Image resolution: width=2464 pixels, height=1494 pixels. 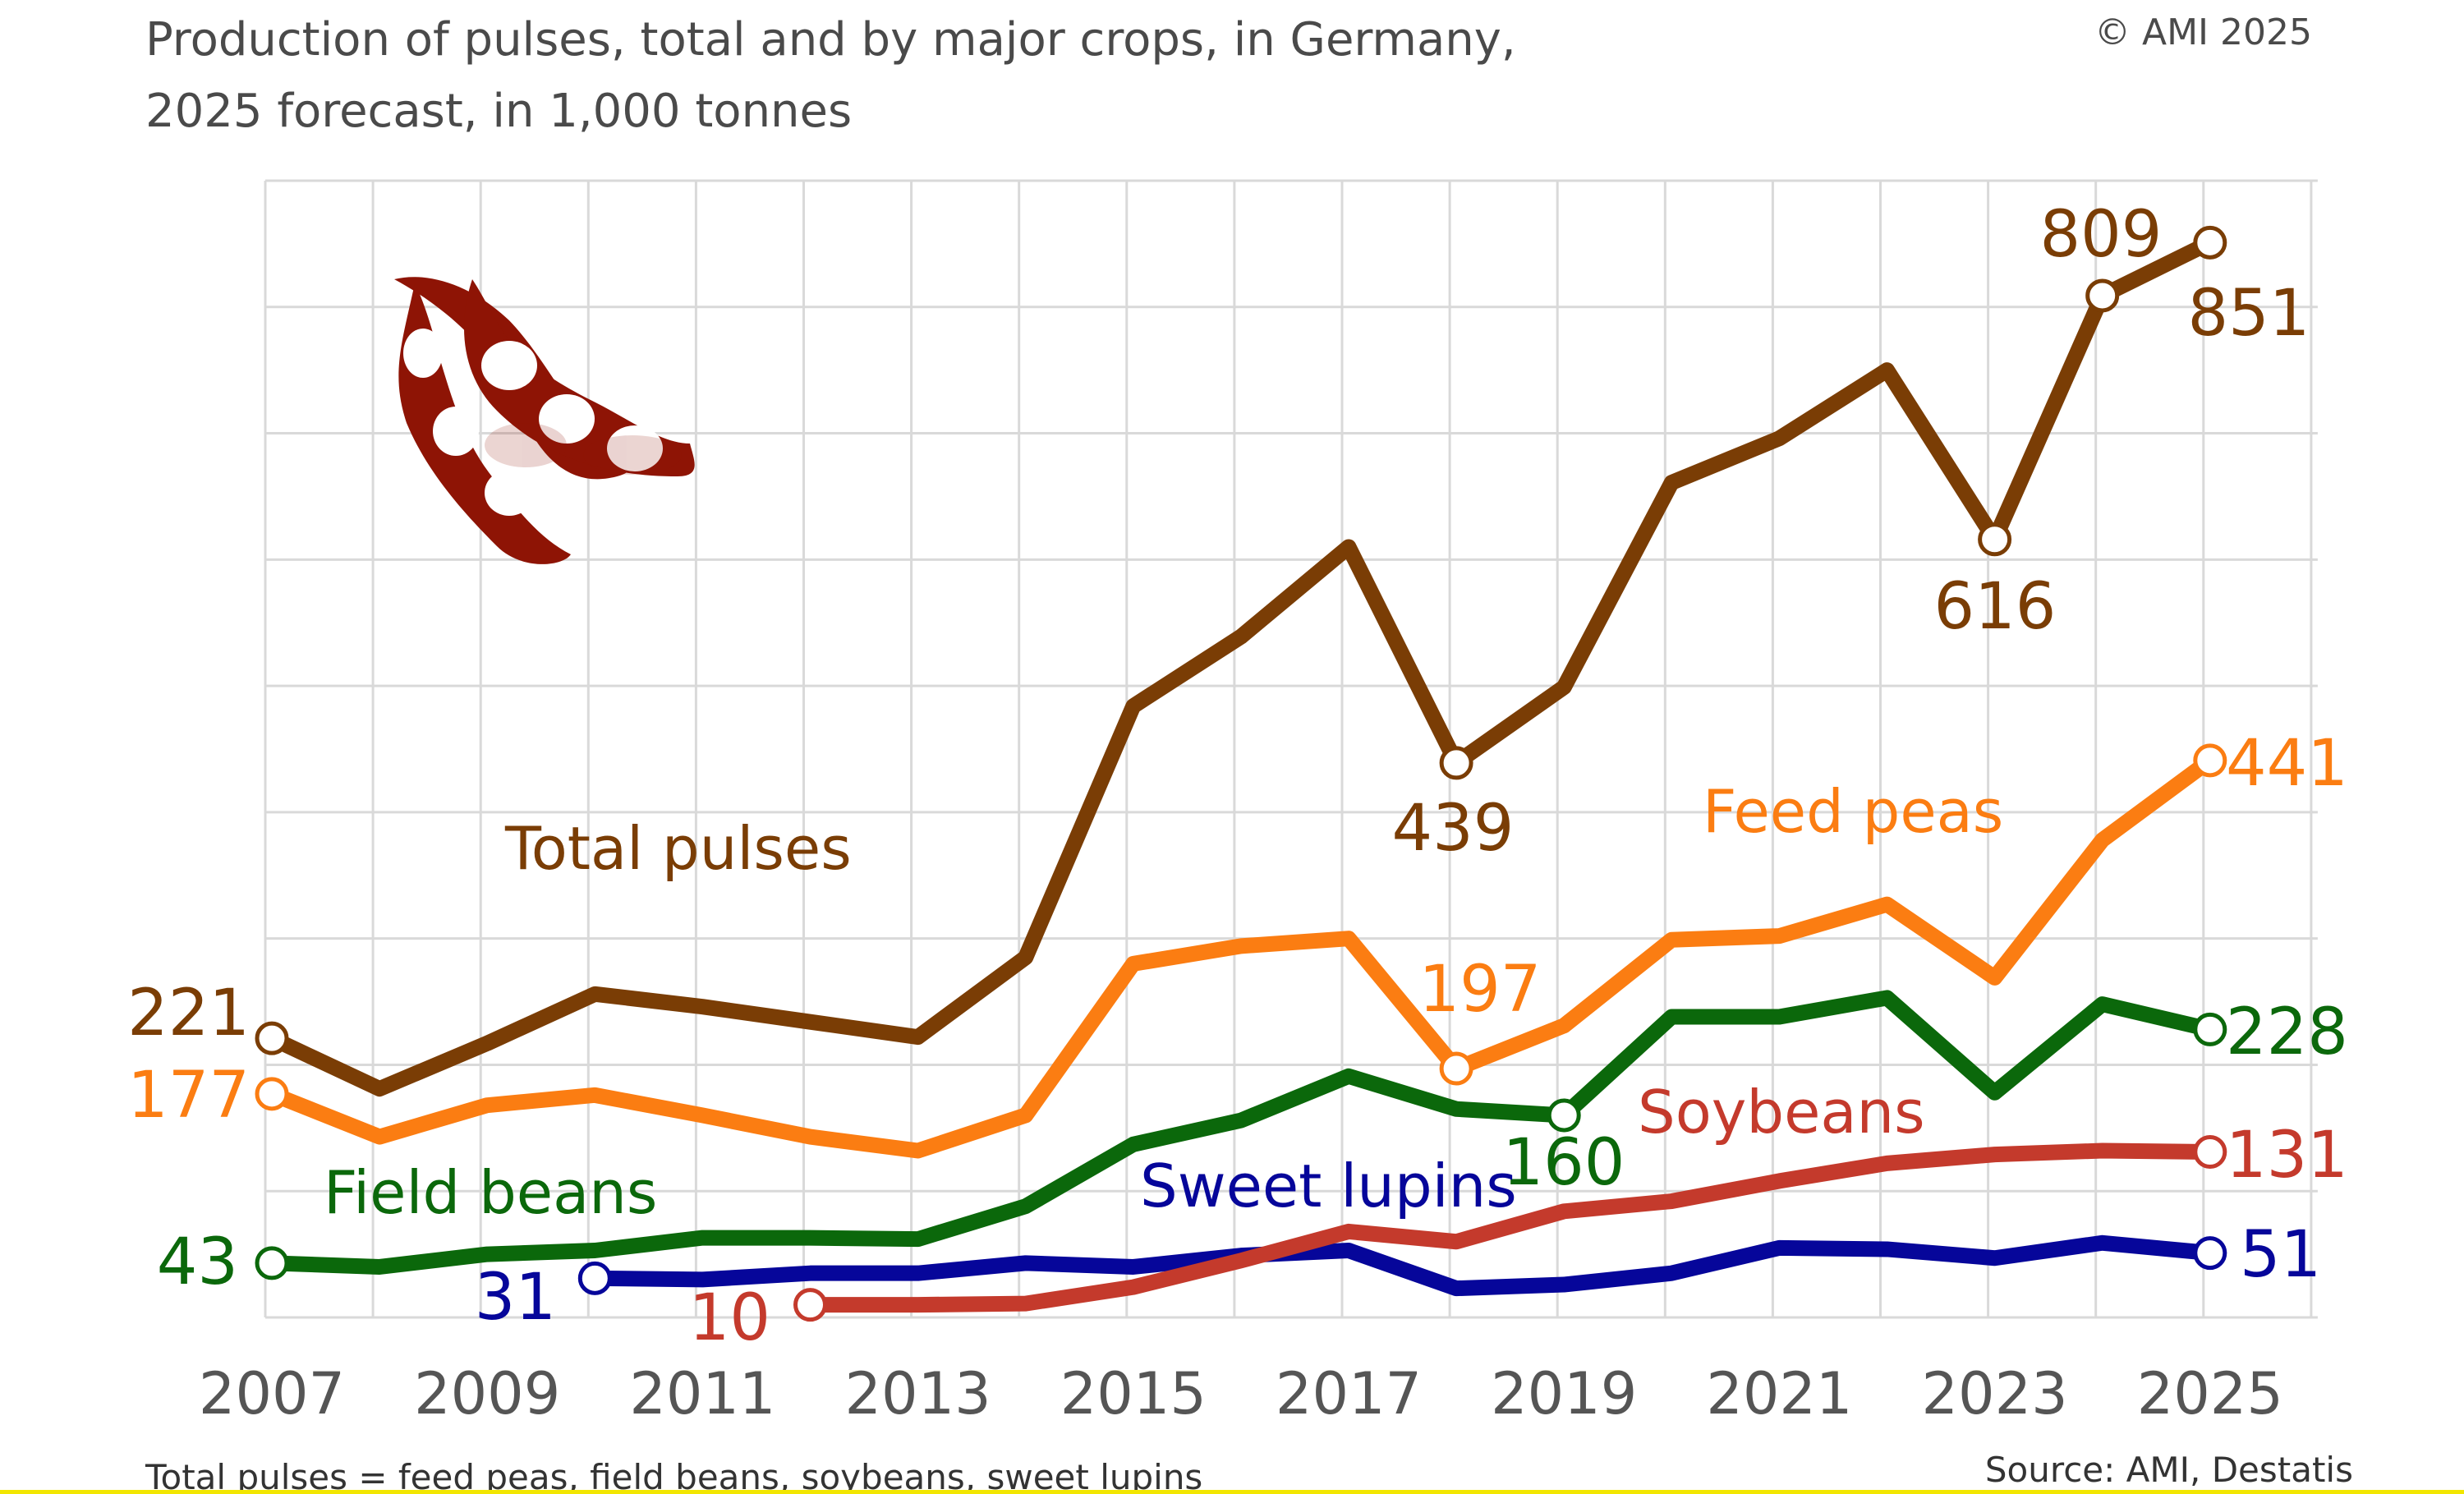 What do you see at coordinates (272, 1393) in the screenshot?
I see `x-tick-label: 2007` at bounding box center [272, 1393].